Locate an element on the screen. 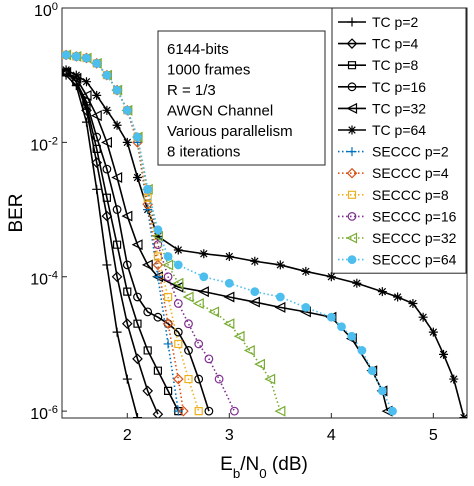 The width and height of the screenshot is (474, 486). legend-label: SECCC p=16 is located at coordinates (414, 216).